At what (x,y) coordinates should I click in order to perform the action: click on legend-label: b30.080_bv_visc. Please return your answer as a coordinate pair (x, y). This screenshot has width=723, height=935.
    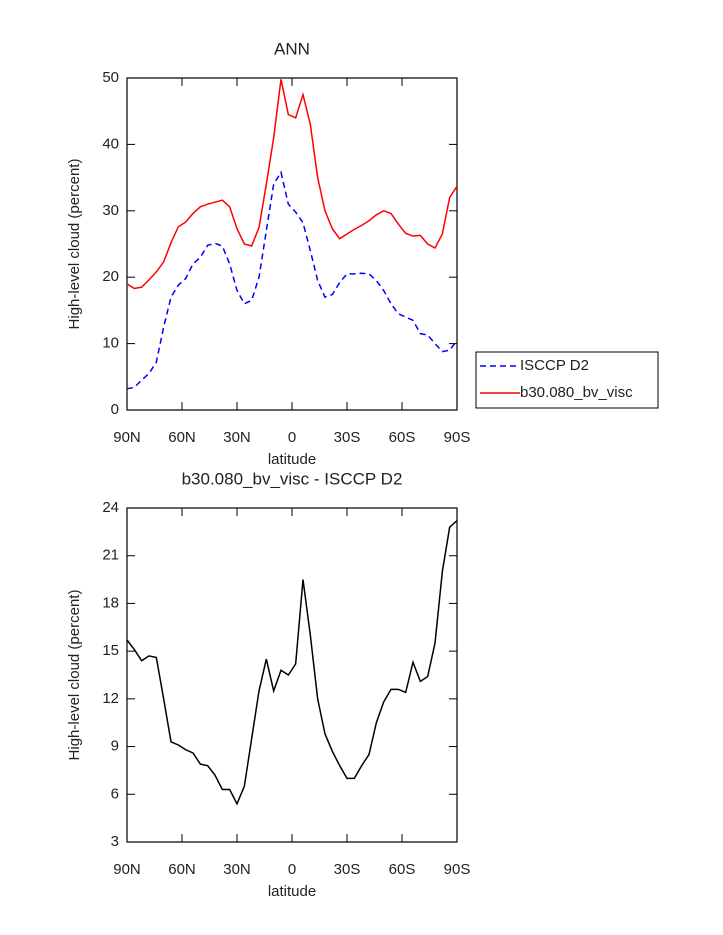
    Looking at the image, I should click on (576, 392).